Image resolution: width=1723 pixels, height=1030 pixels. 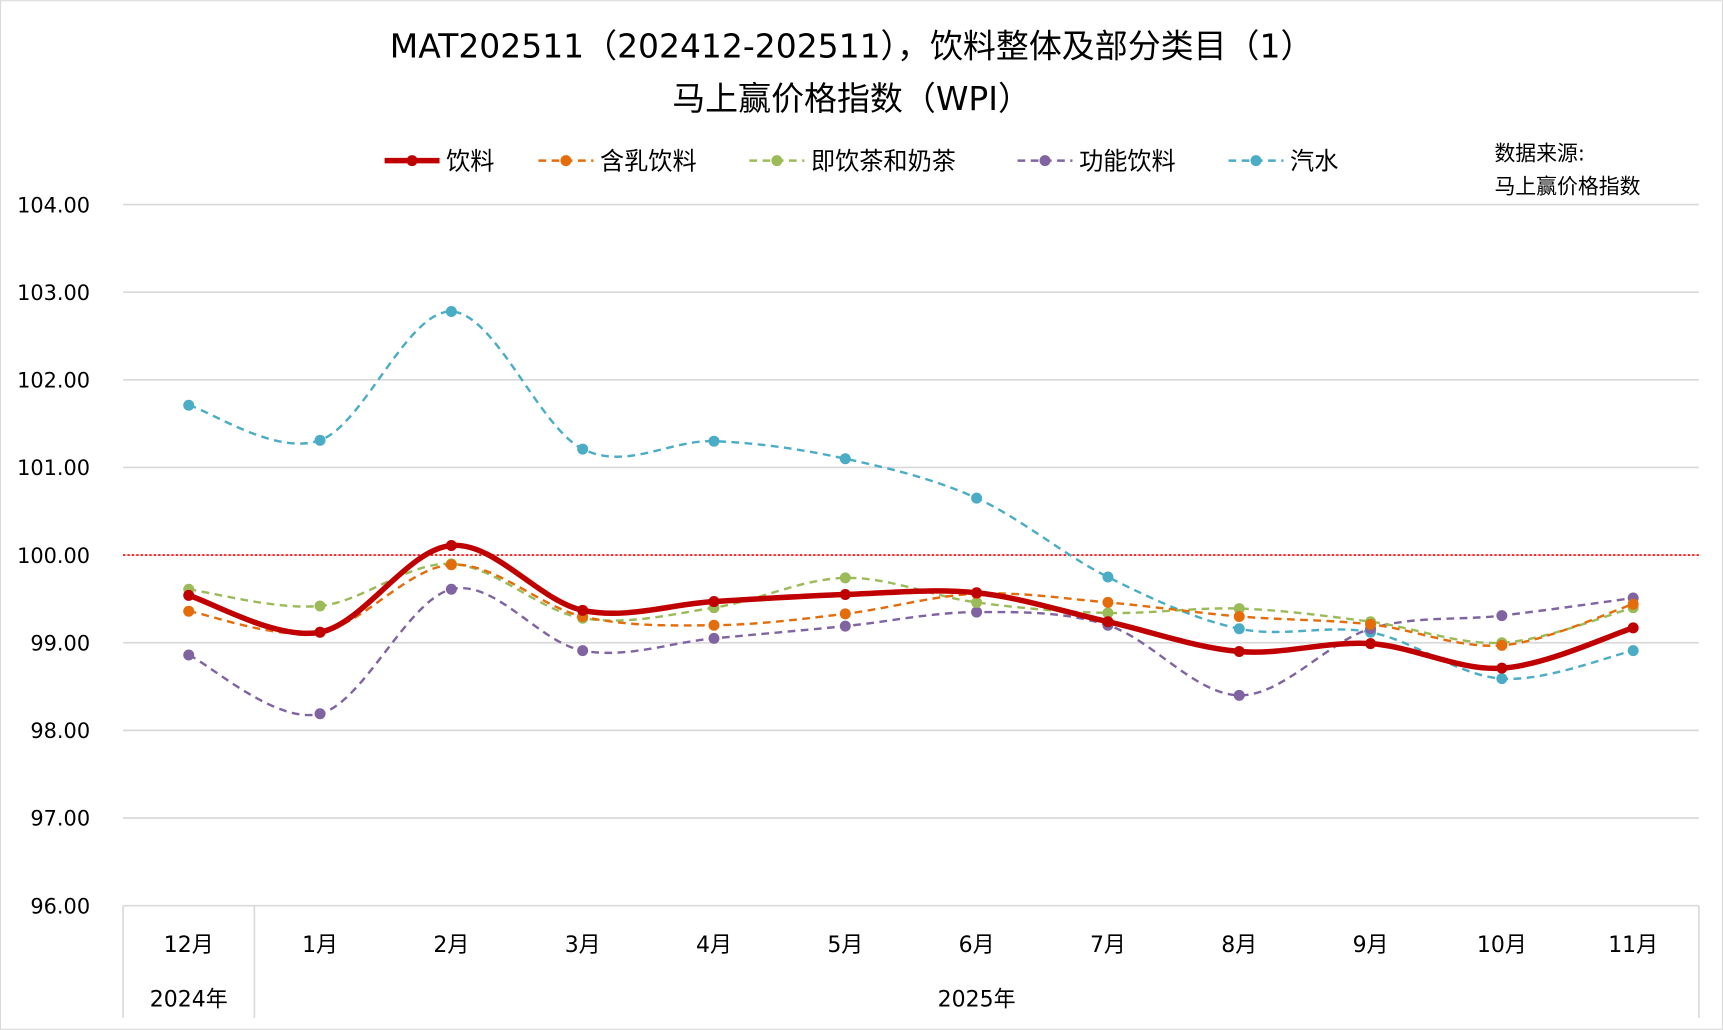 What do you see at coordinates (53, 205) in the screenshot?
I see `y-tick-label: 104.00` at bounding box center [53, 205].